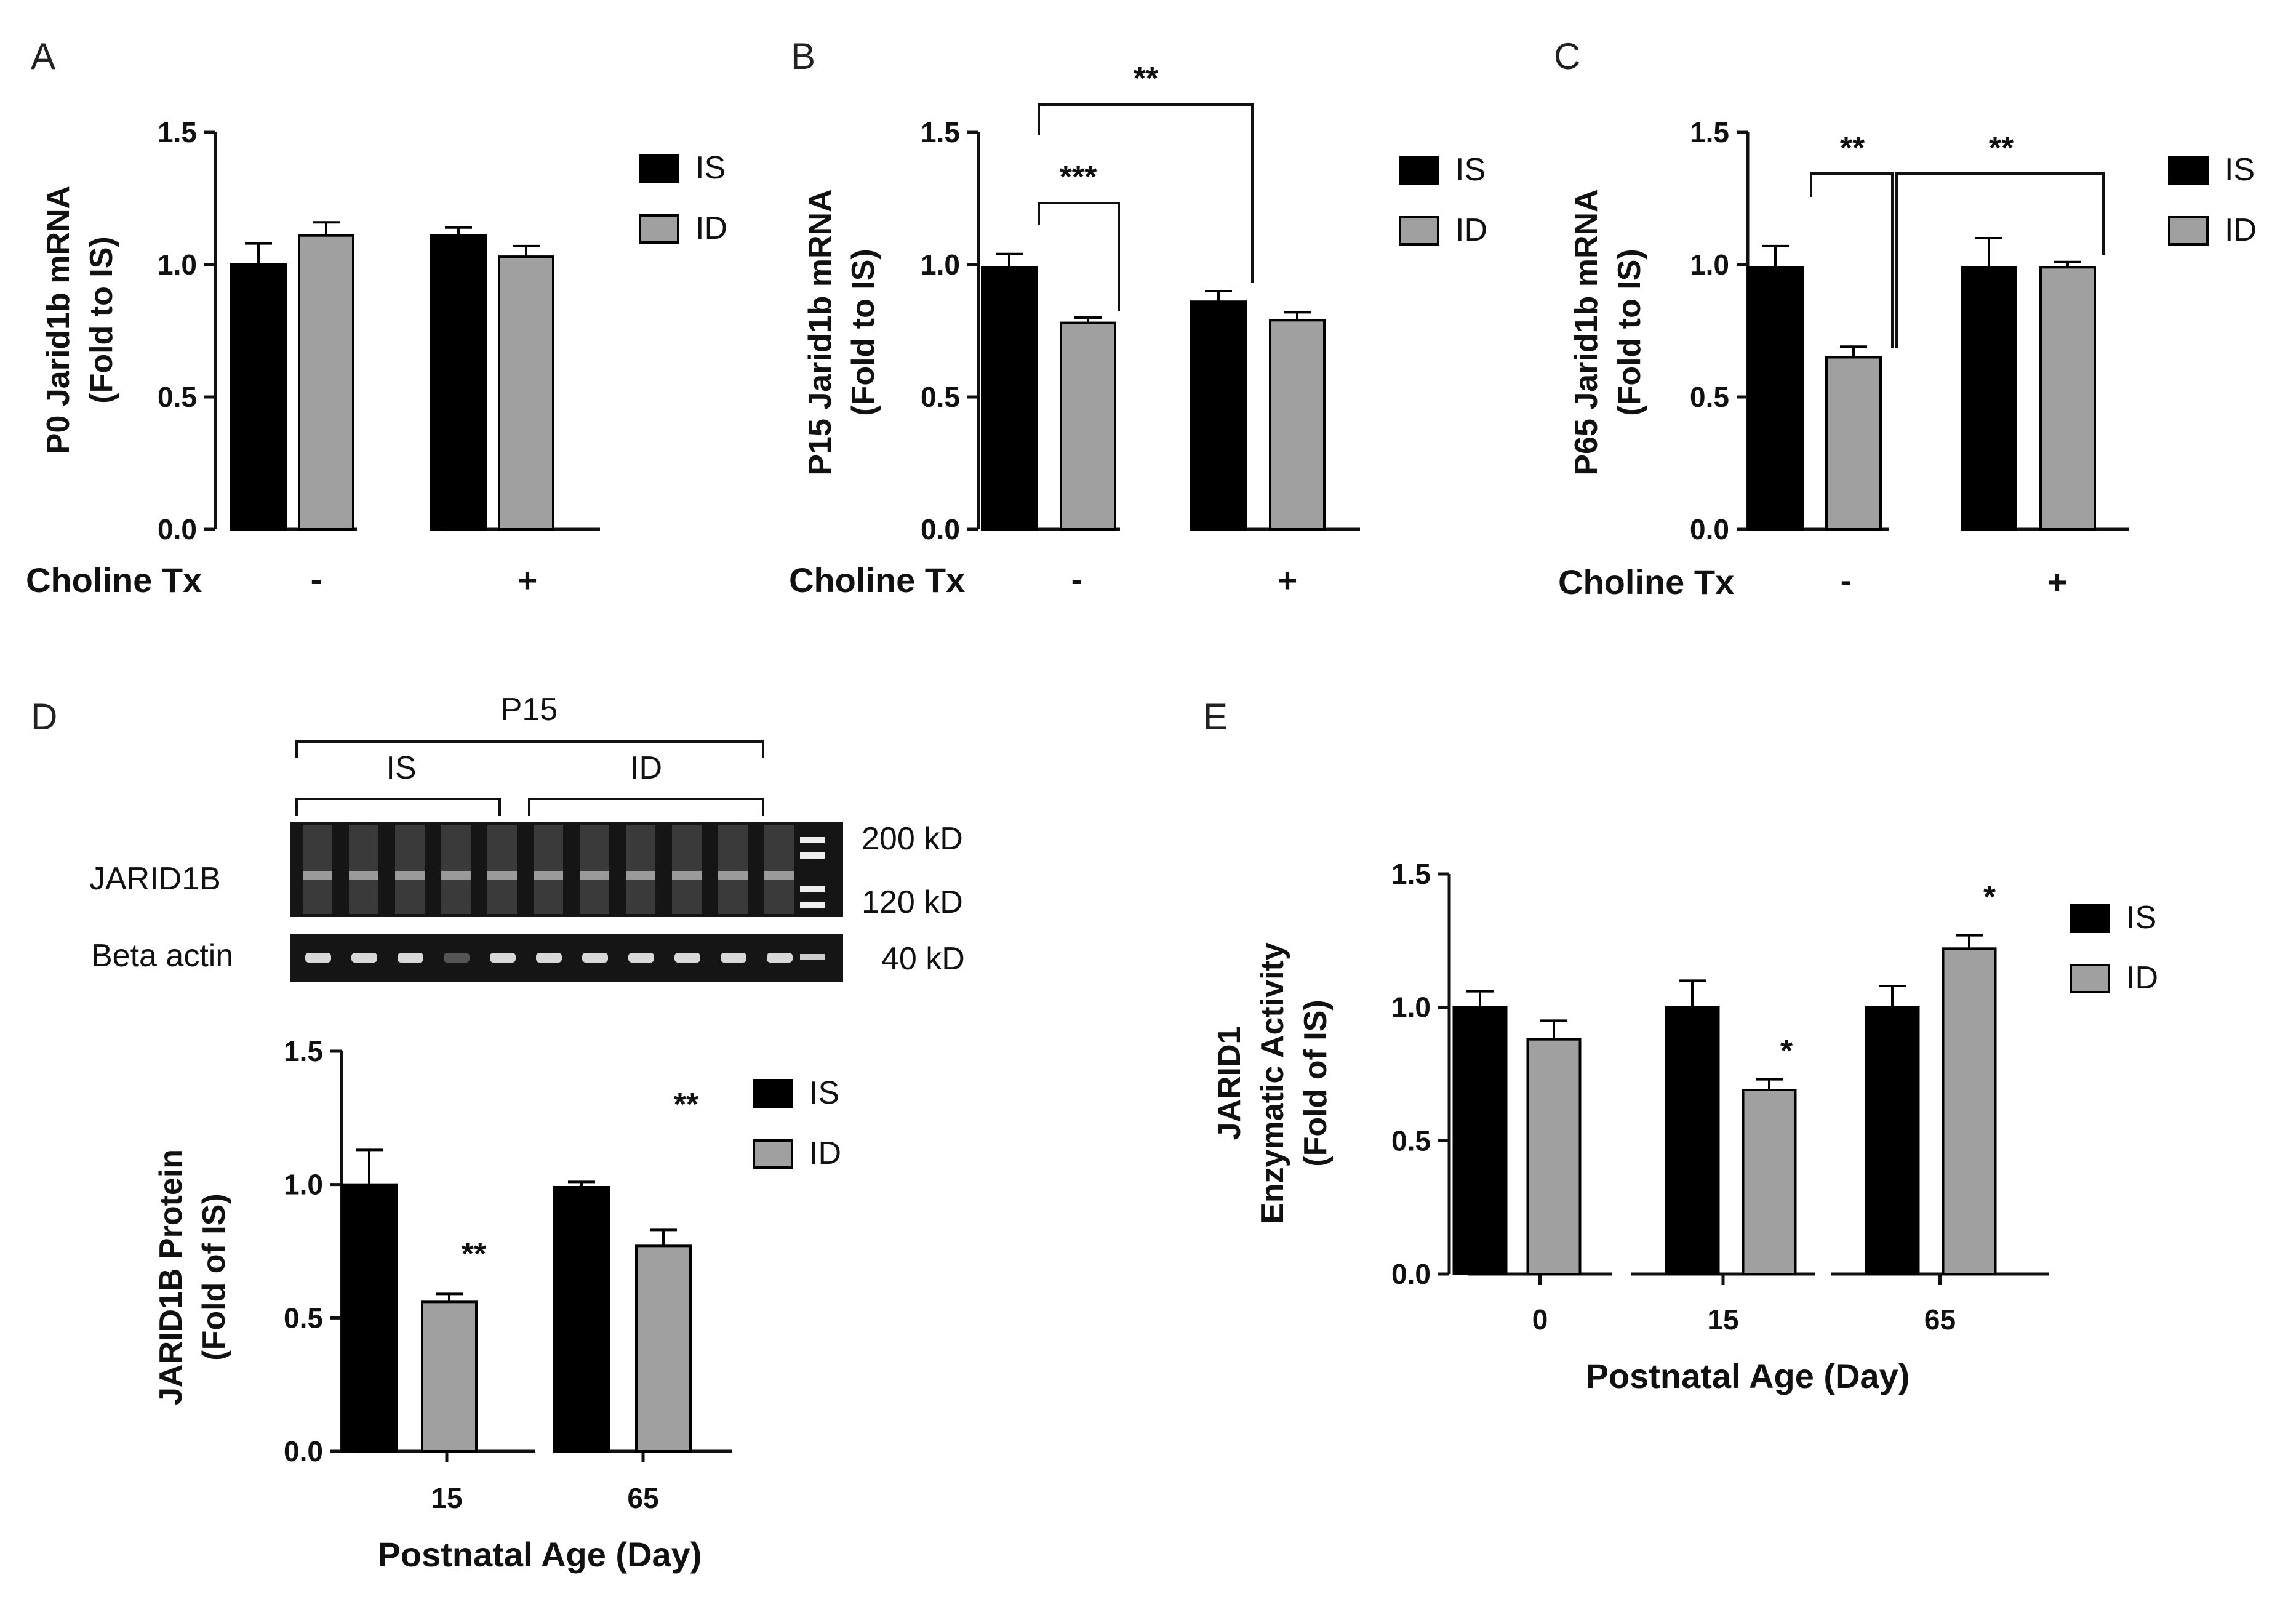 Image resolution: width=2296 pixels, height=1599 pixels. I want to click on panel-c-choline-label: Choline Tx, so click(1646, 582).